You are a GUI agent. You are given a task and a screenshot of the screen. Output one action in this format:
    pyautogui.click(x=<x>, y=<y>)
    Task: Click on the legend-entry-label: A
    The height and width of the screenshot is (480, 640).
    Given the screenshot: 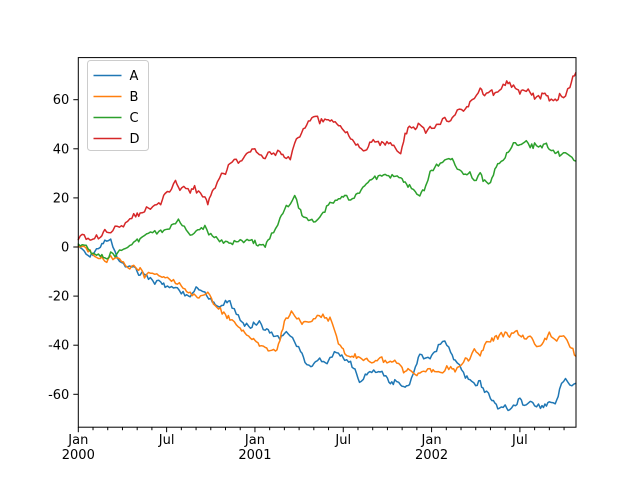 What is the action you would take?
    pyautogui.click(x=134, y=76)
    